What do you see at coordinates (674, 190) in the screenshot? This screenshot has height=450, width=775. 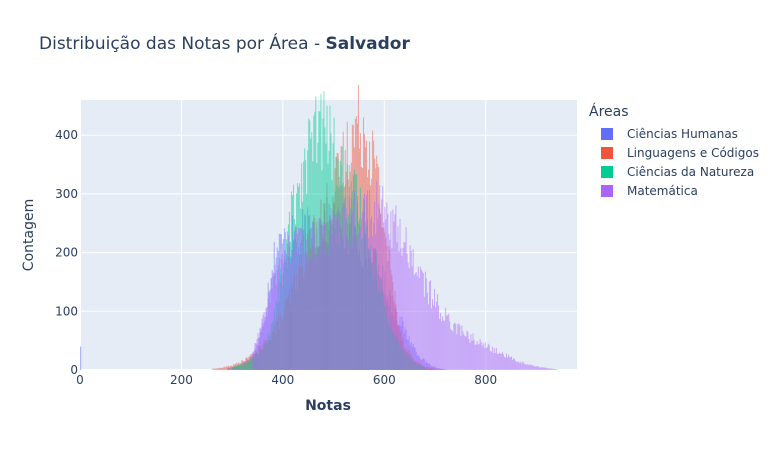 I see `legend-item-3: Matemática` at bounding box center [674, 190].